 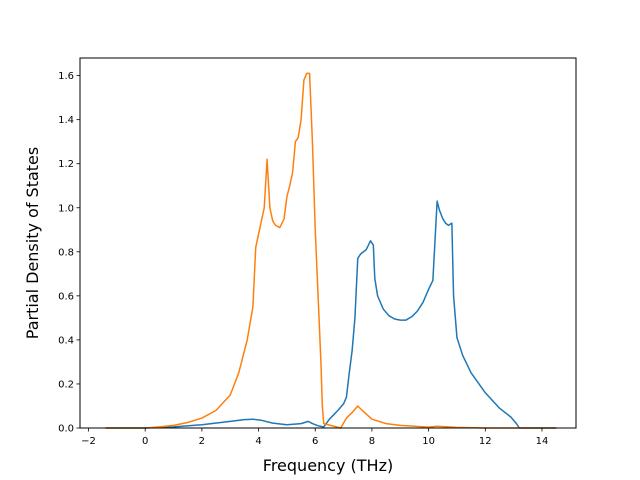 What do you see at coordinates (66, 429) in the screenshot?
I see `y-tick-label: 0.0` at bounding box center [66, 429].